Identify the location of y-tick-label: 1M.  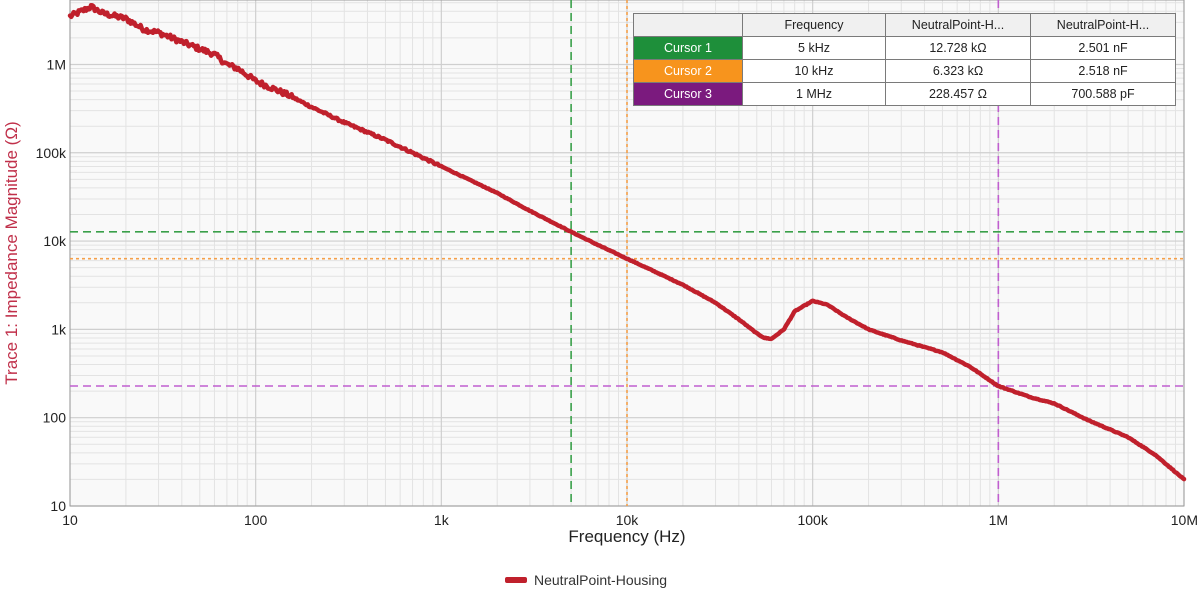
(56, 64).